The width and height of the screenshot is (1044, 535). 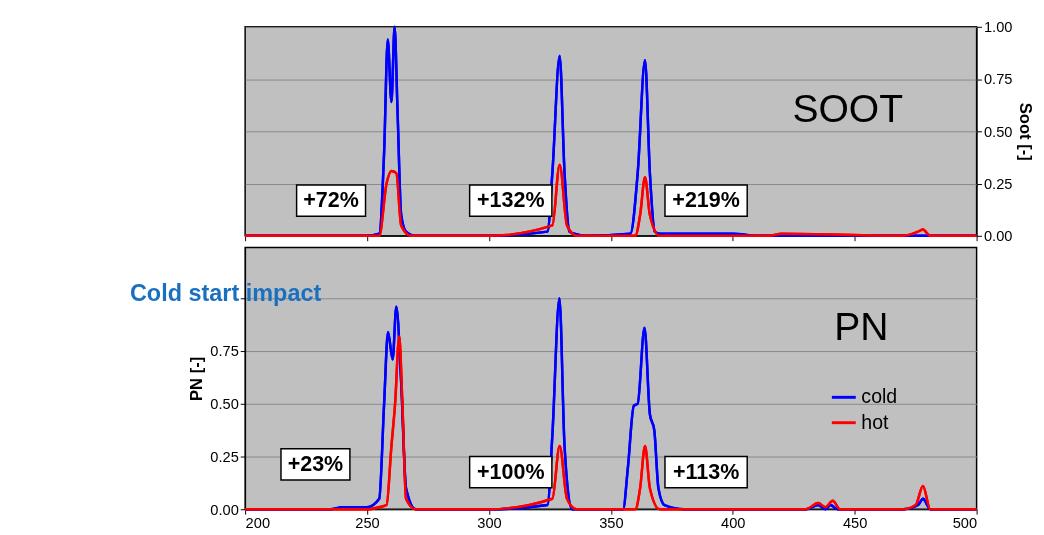 I want to click on y-tick-label: 1.00, so click(x=998, y=27).